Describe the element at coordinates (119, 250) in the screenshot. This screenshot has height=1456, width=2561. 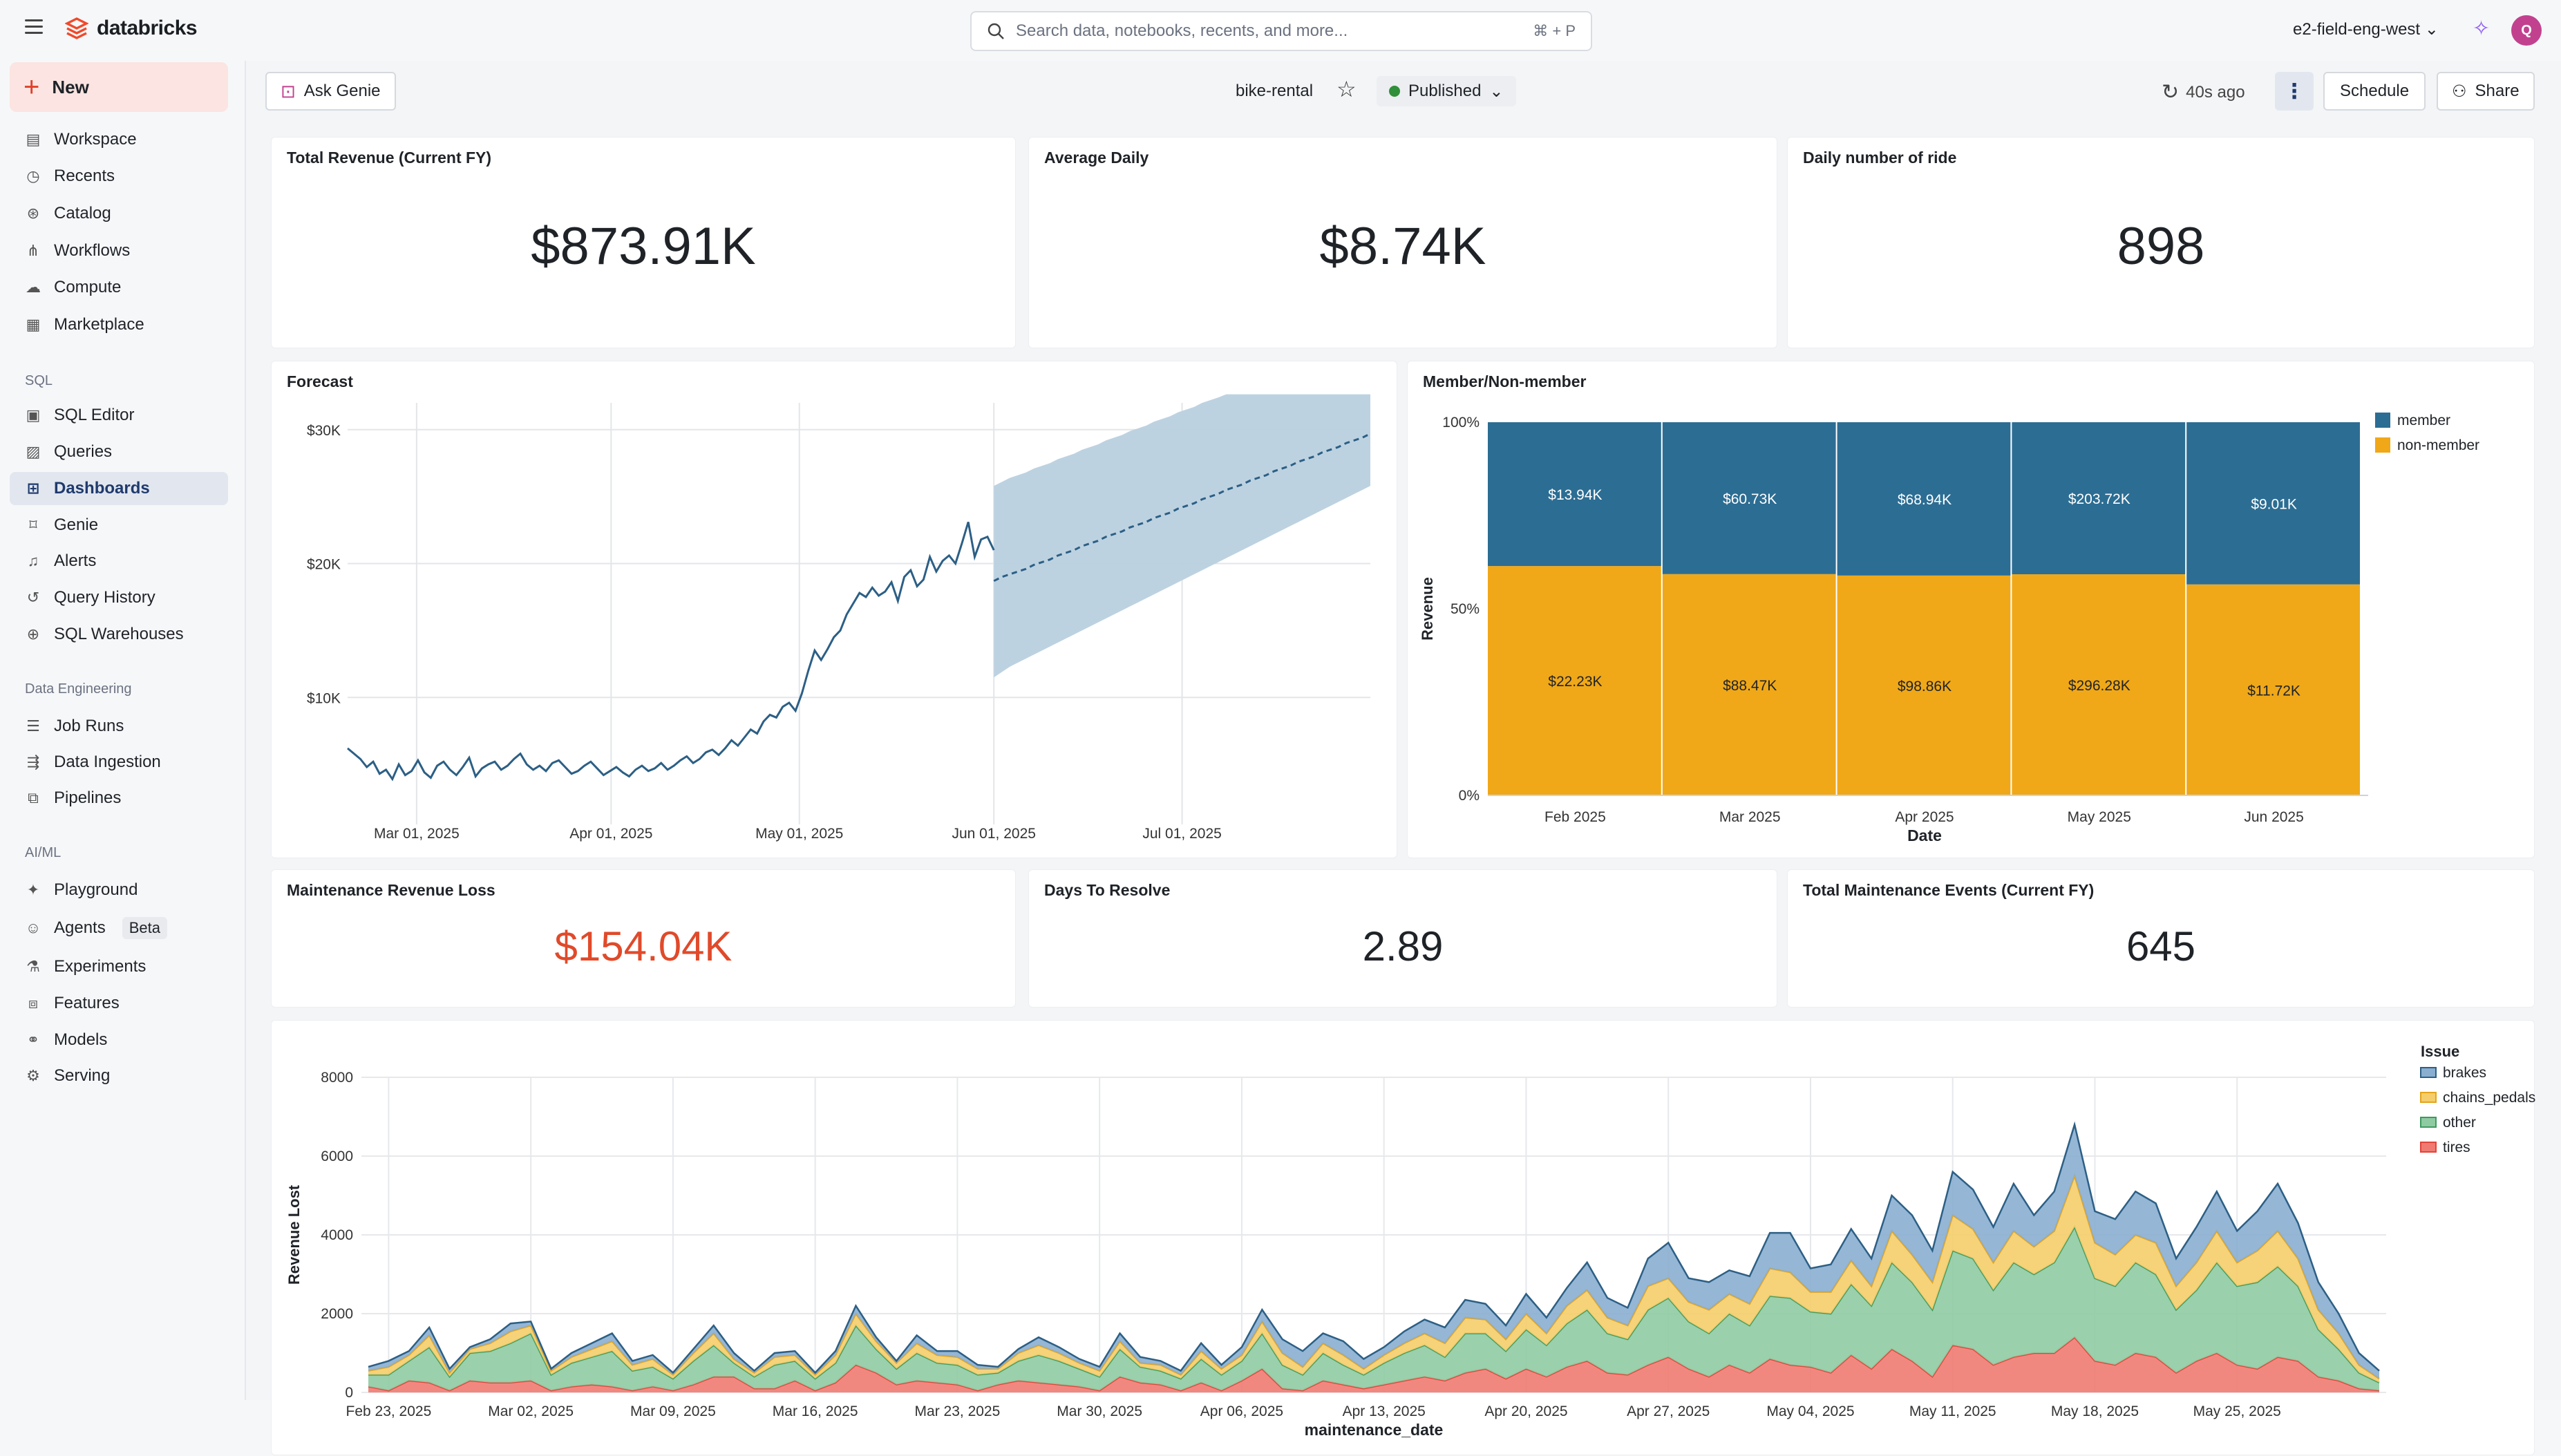
I see `sidebar-item-workflows: ⋔ Workflows` at that location.